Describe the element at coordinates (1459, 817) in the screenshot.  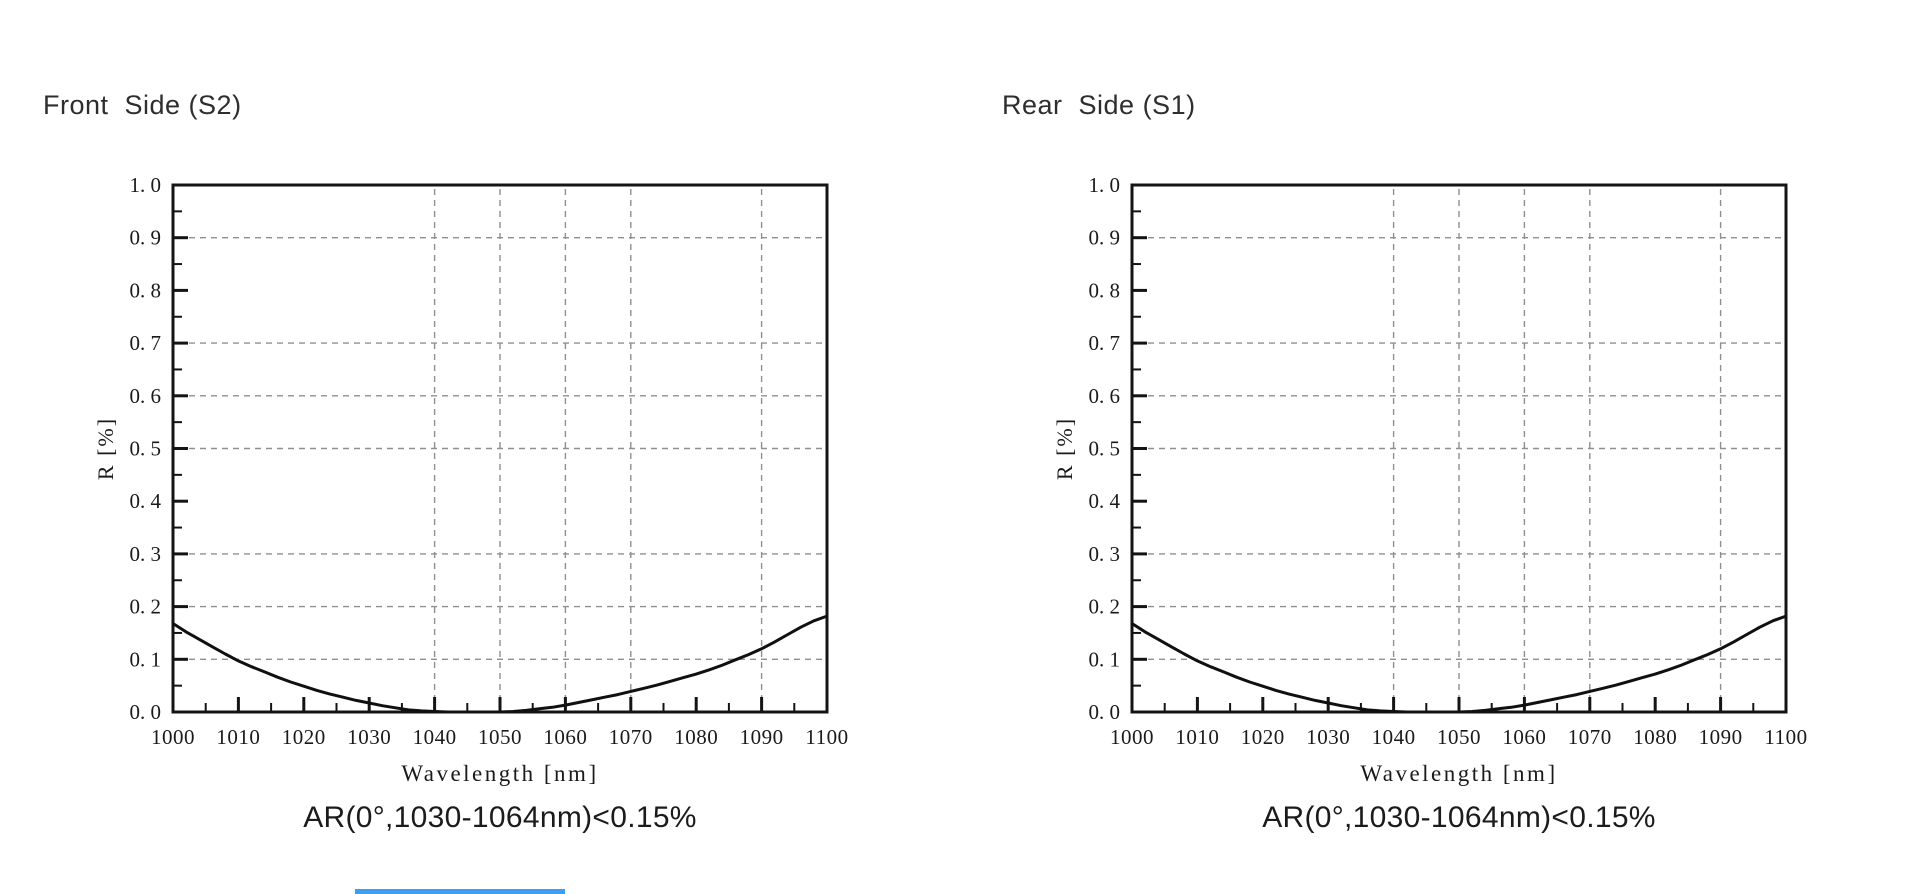
I see `ar-spec-caption-rear: AR(0°,1030-1064nm)<0.15%` at that location.